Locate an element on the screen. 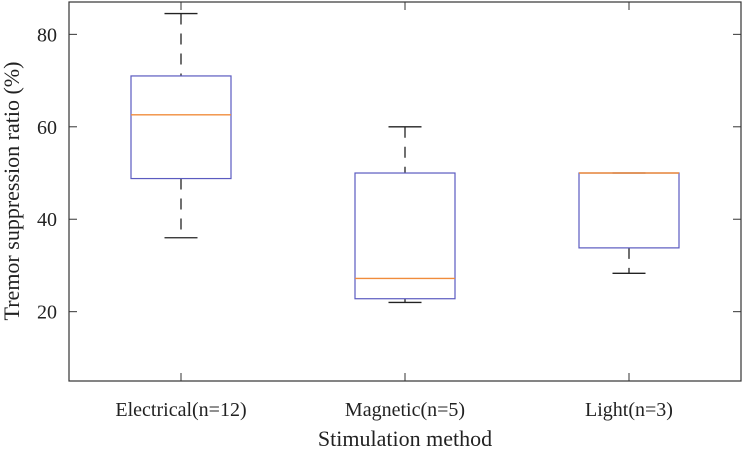 This screenshot has height=457, width=744. y-tick-label: 60 is located at coordinates (47, 128).